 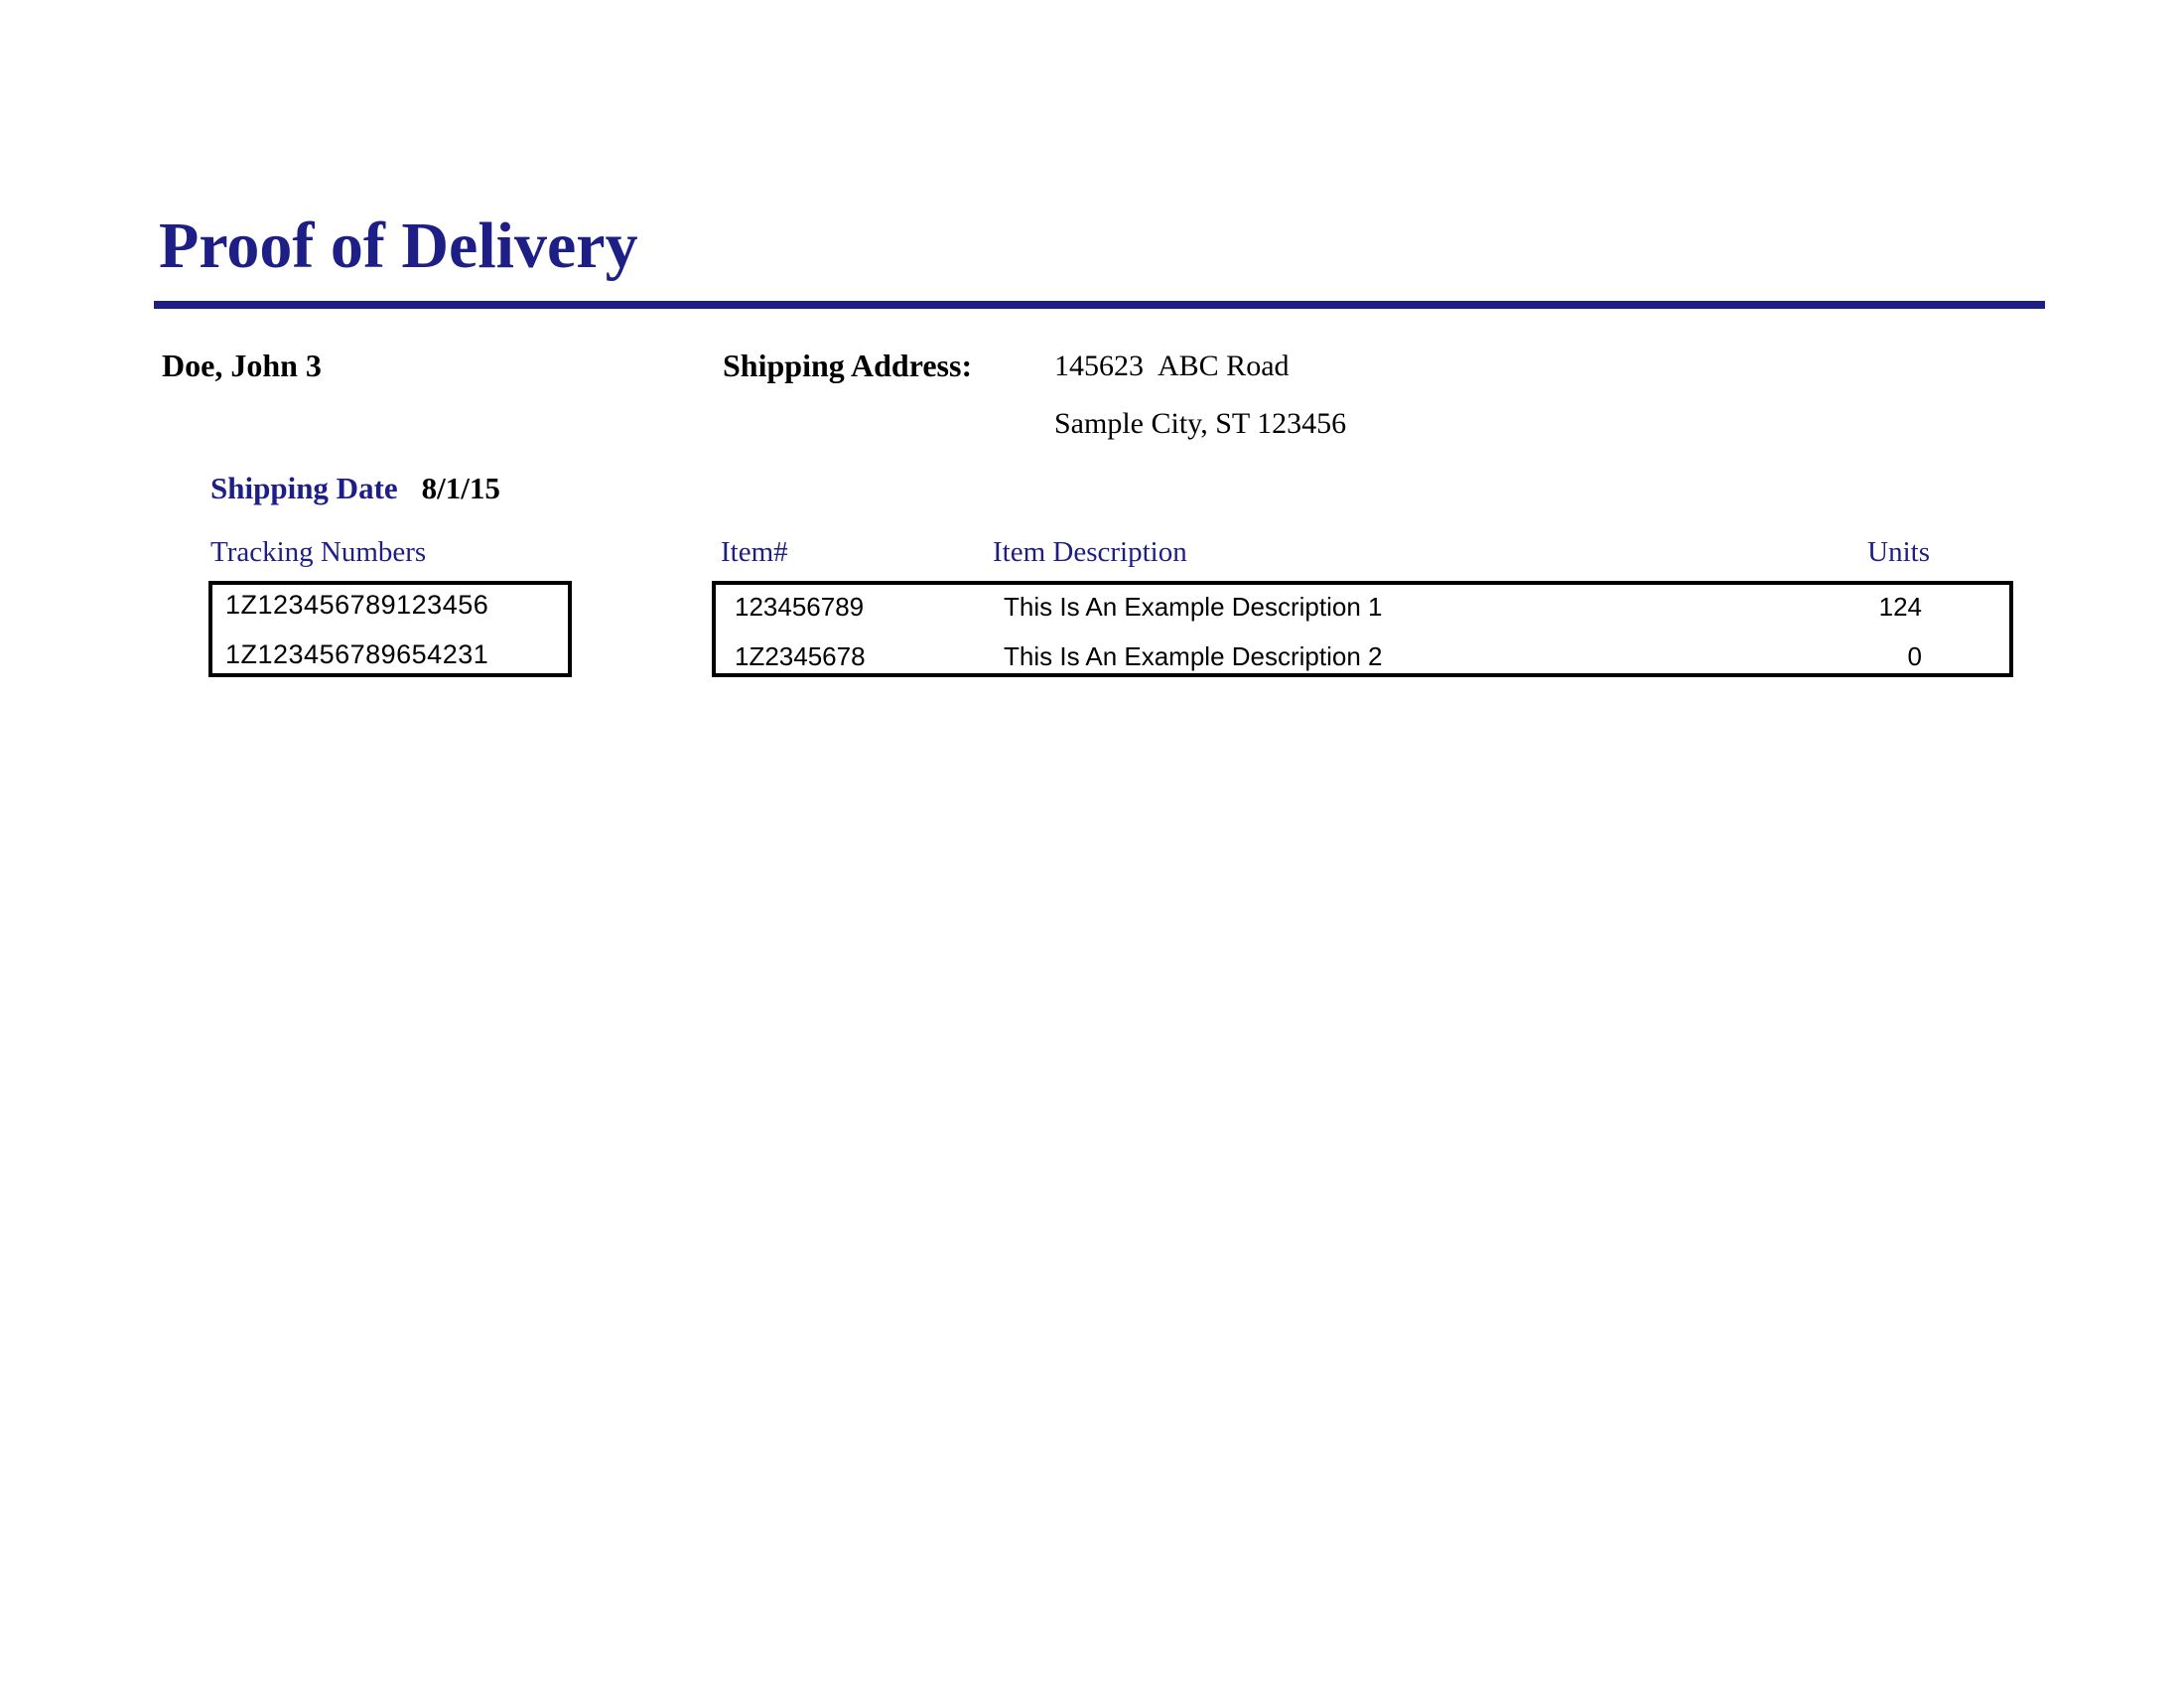 I want to click on item-number-cell: 1Z2345678, so click(x=800, y=656).